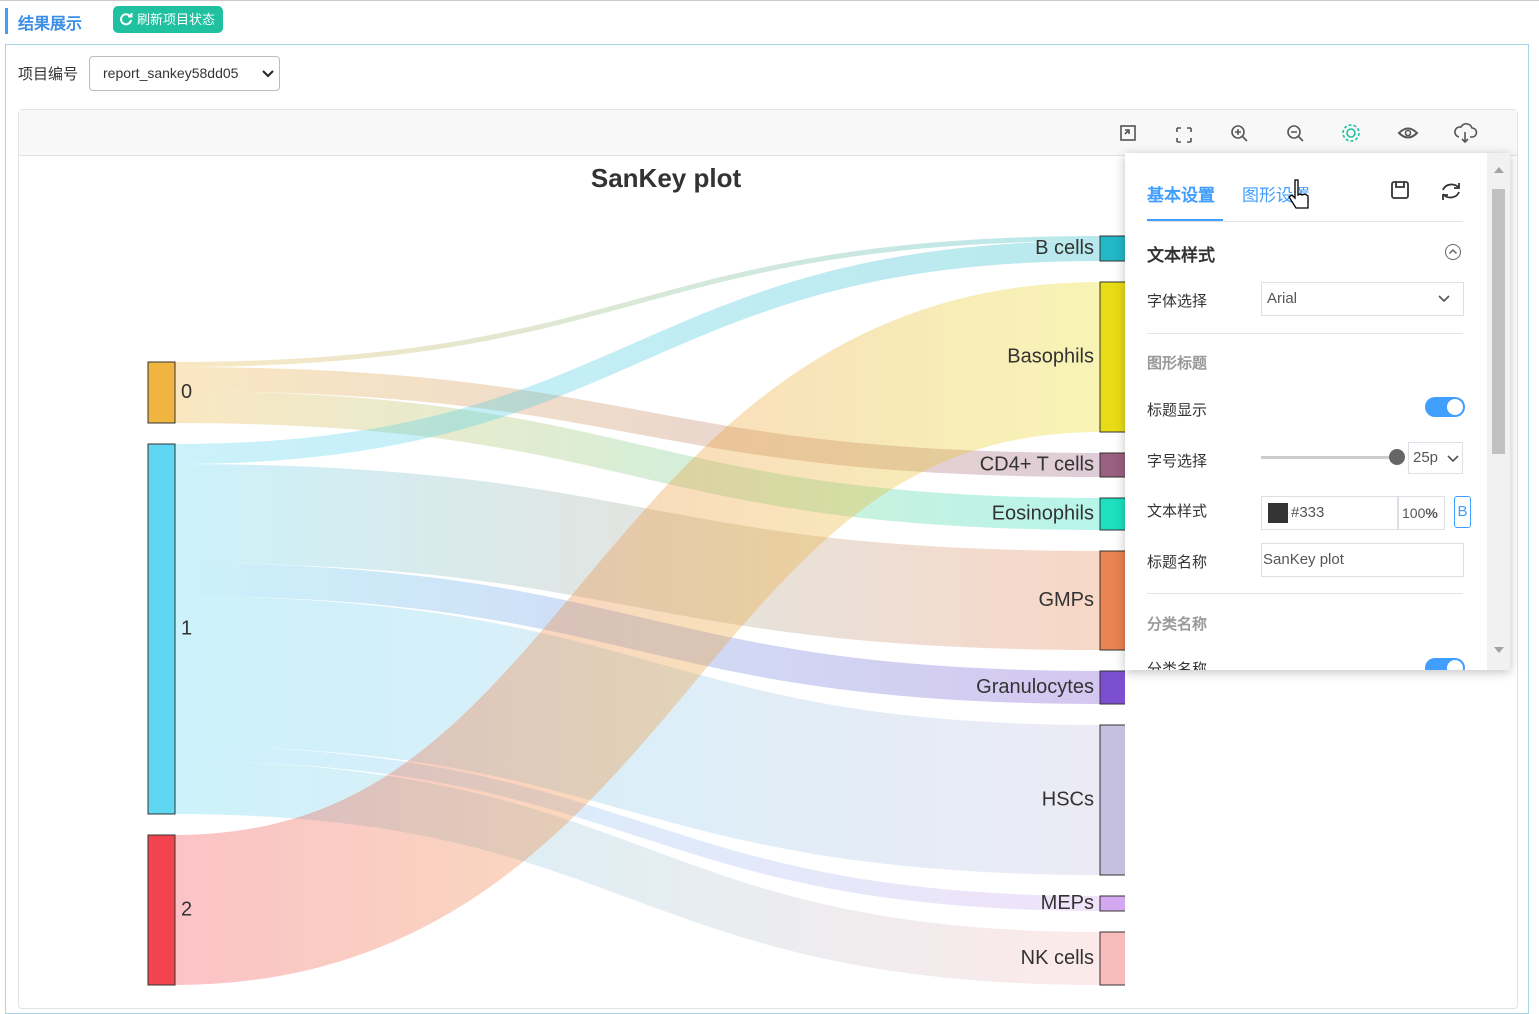 The height and width of the screenshot is (1014, 1539). What do you see at coordinates (1278, 513) in the screenshot?
I see `color-swatch` at bounding box center [1278, 513].